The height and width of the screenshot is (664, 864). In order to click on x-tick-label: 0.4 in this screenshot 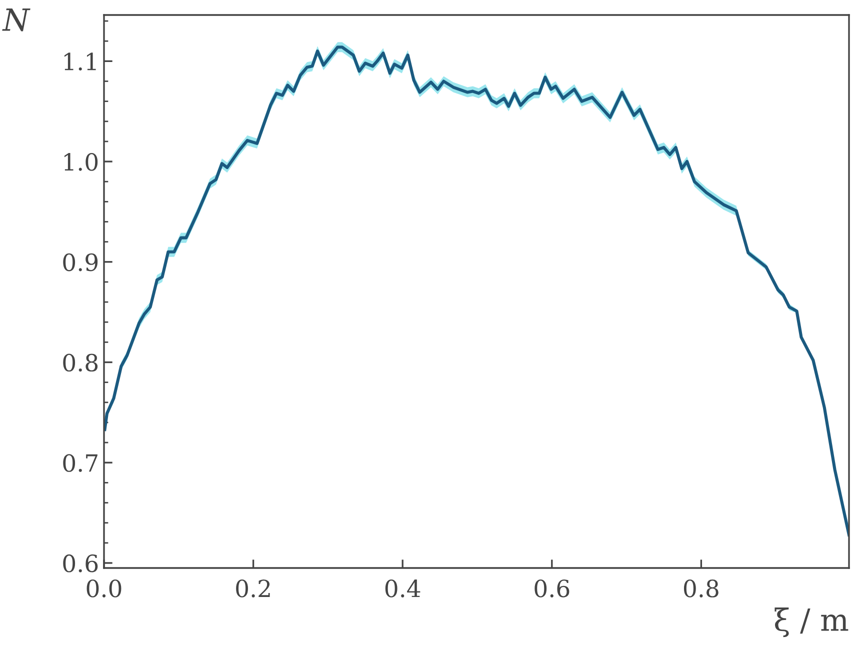, I will do `click(402, 589)`.